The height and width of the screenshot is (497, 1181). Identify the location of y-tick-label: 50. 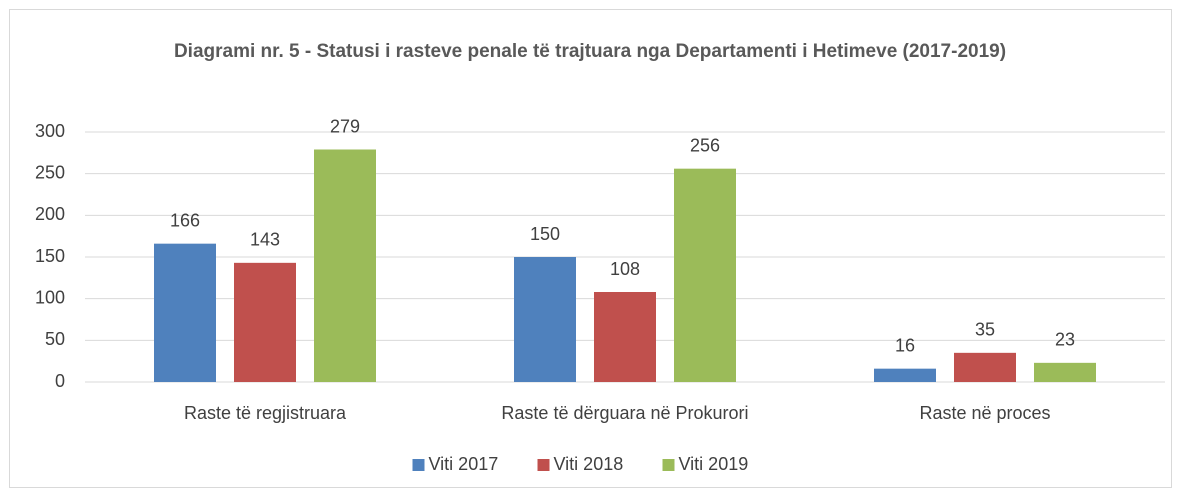
(55, 339).